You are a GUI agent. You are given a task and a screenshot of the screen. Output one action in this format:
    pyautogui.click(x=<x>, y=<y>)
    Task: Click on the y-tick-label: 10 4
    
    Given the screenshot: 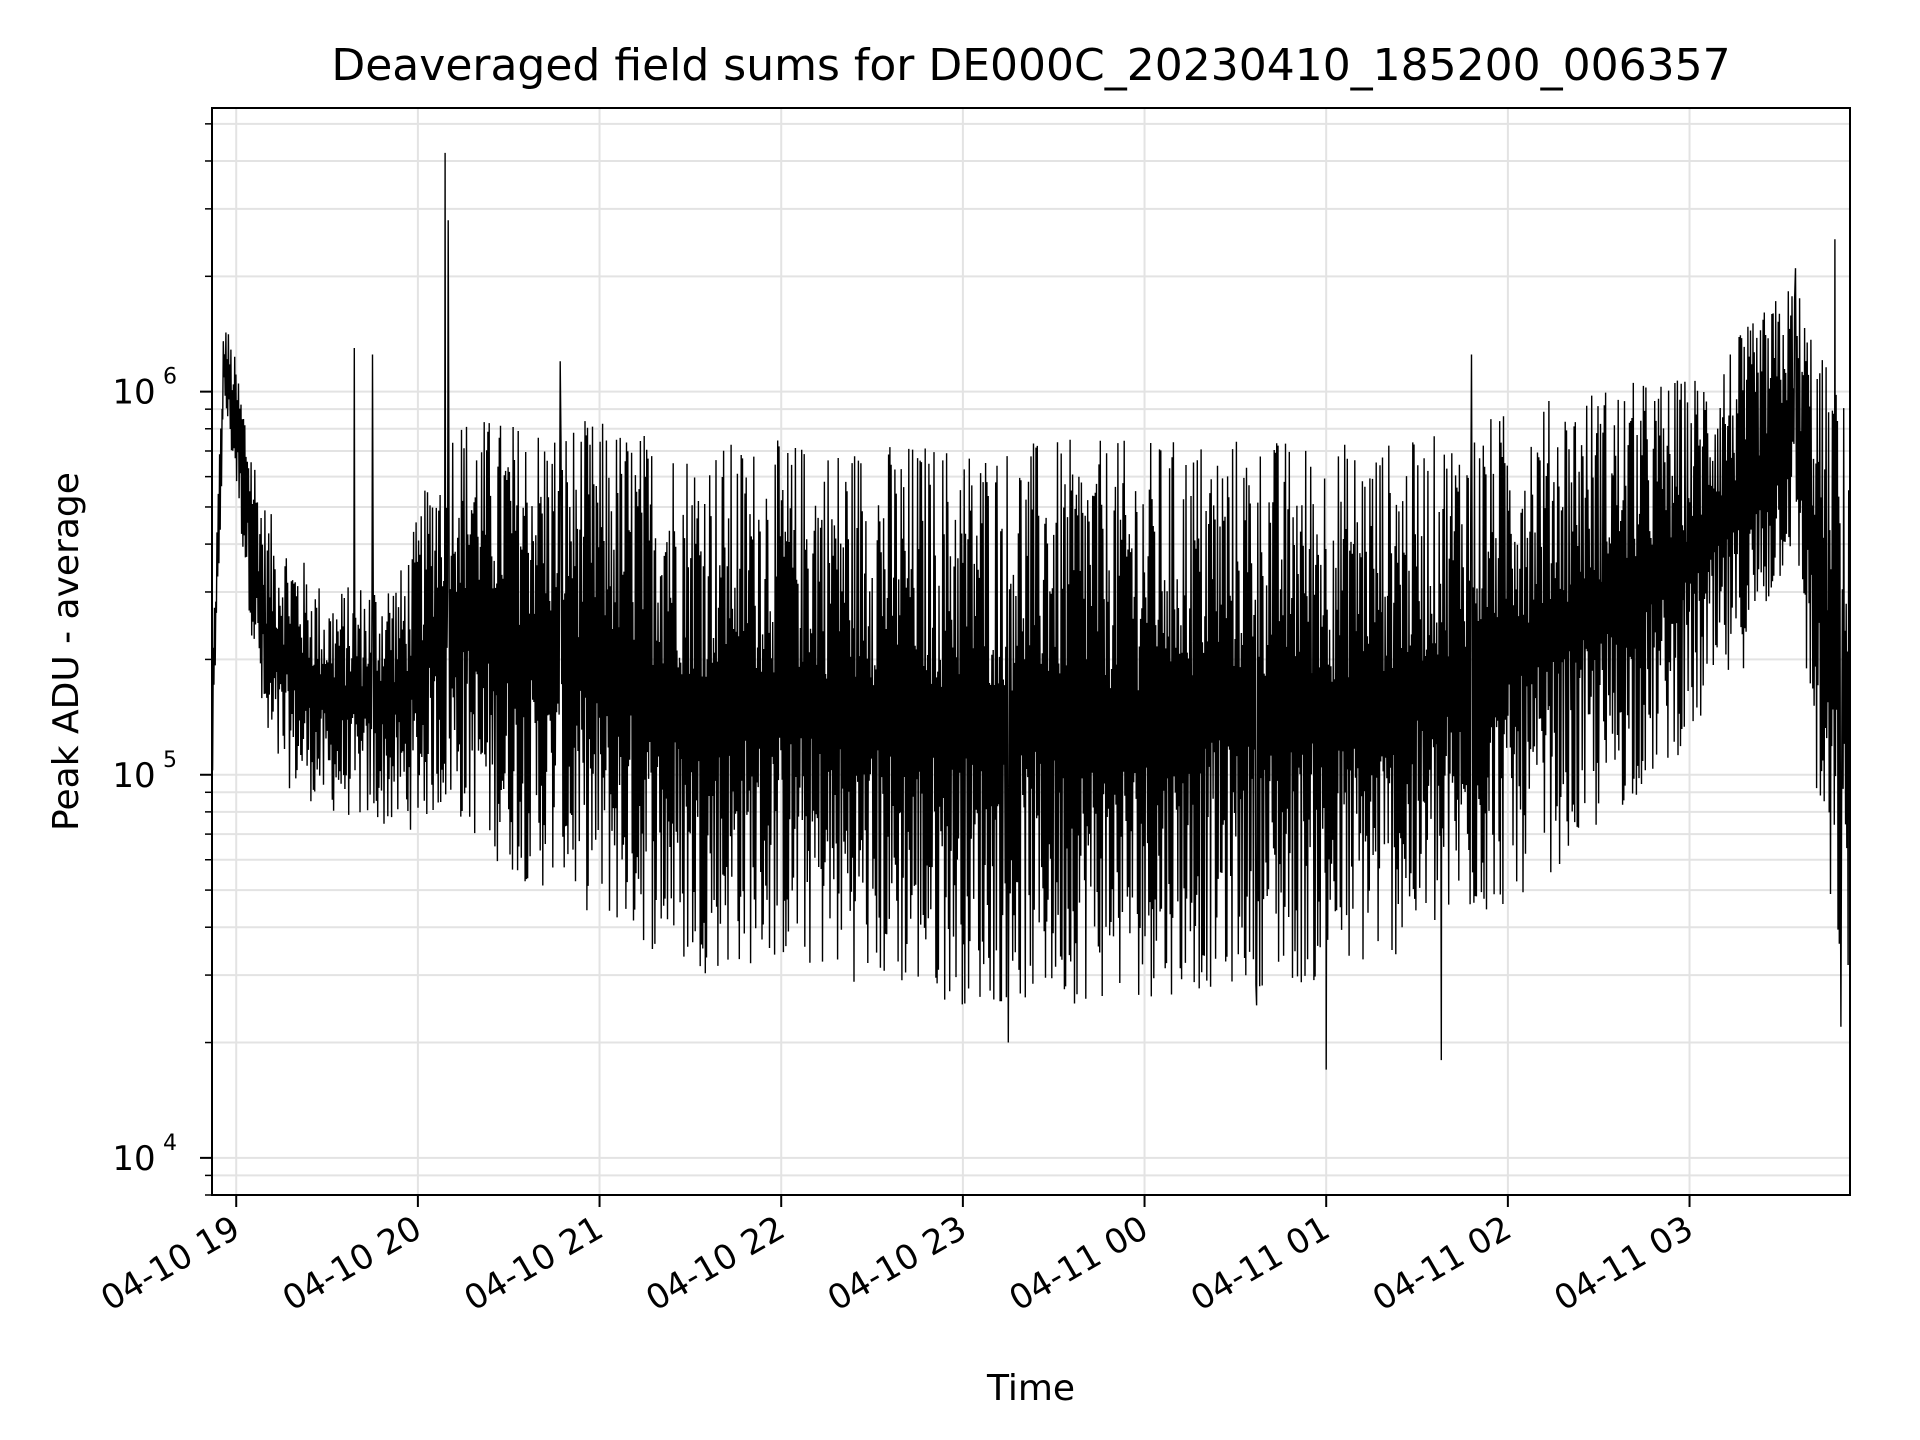 What is the action you would take?
    pyautogui.click(x=144, y=1155)
    